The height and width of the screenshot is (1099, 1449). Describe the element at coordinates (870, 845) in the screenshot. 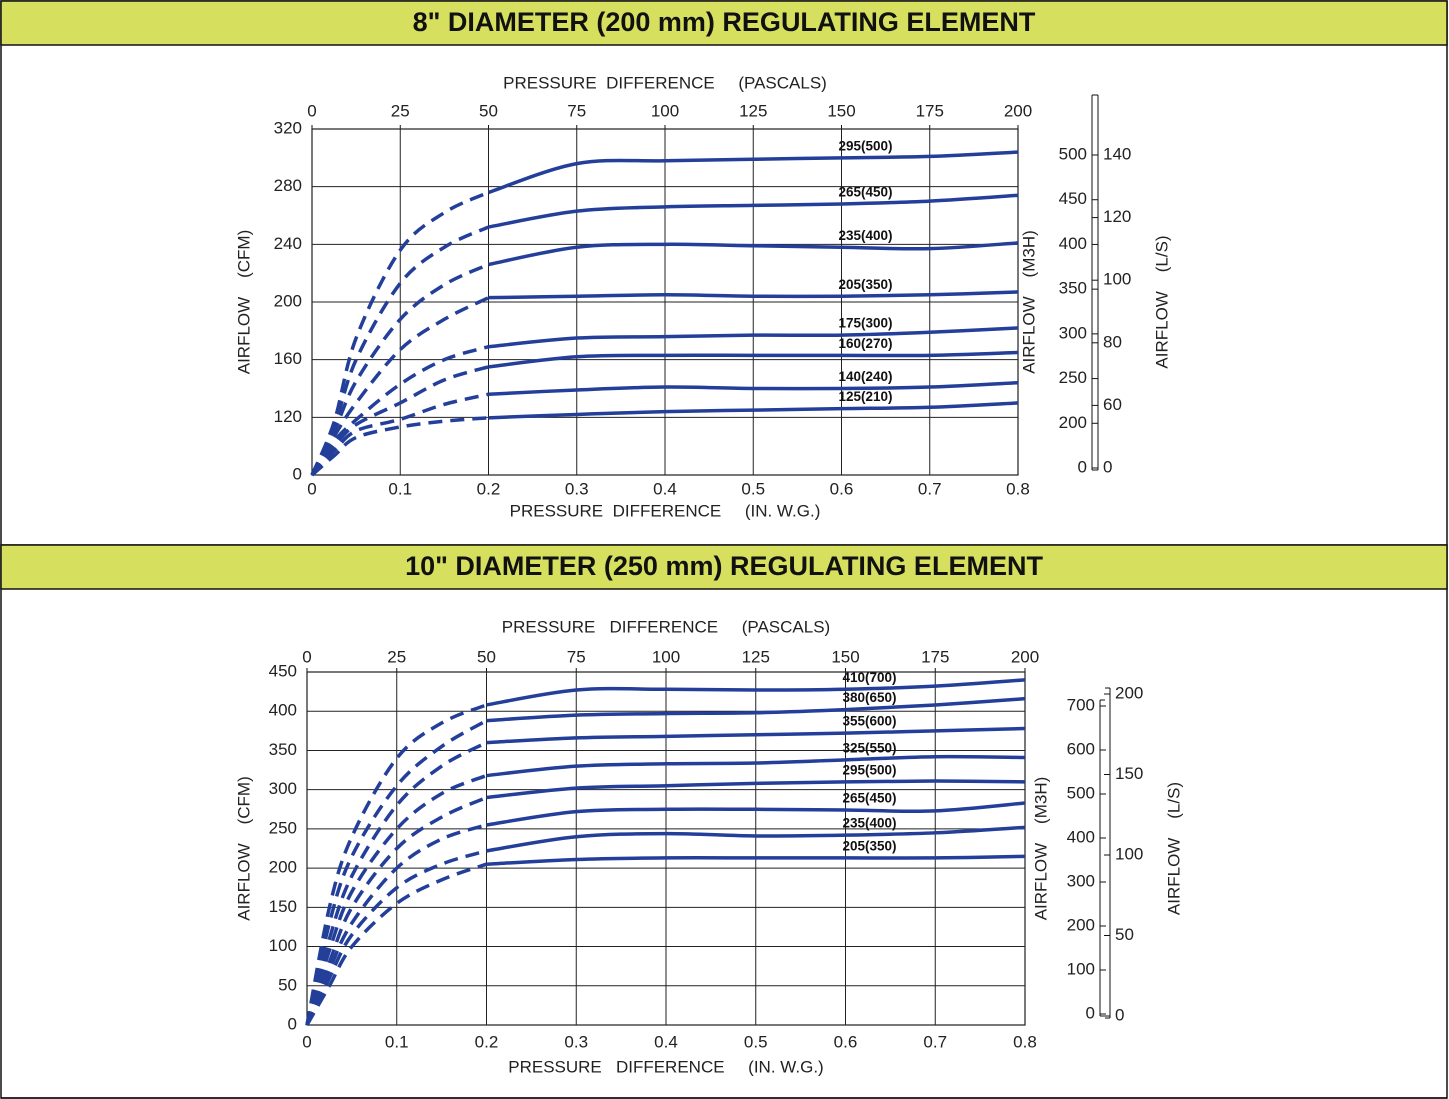

I see `series-label: 205(350)` at that location.